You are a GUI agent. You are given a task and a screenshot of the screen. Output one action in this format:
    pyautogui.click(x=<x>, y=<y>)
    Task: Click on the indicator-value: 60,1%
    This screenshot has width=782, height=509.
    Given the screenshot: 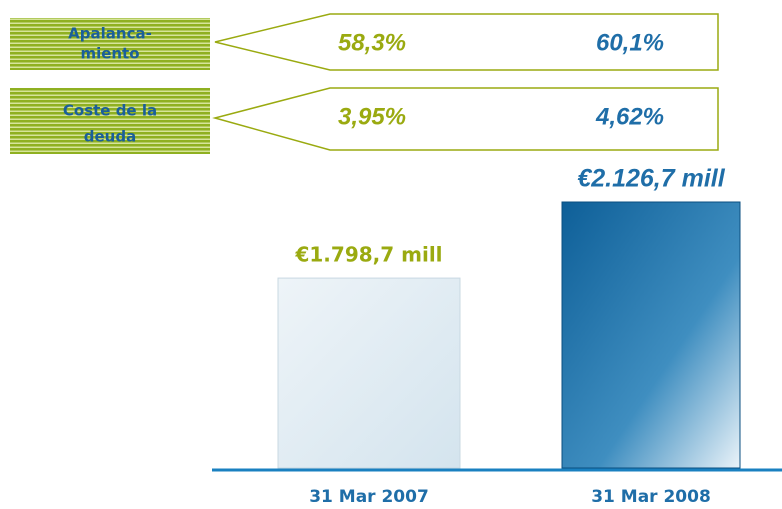 What is the action you would take?
    pyautogui.click(x=630, y=42)
    